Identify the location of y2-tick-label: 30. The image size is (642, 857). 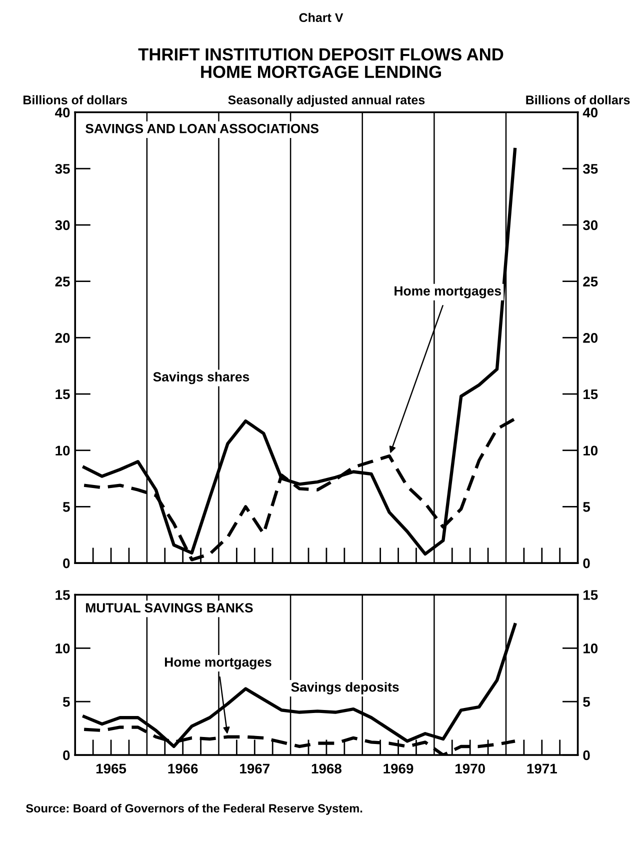
(590, 225).